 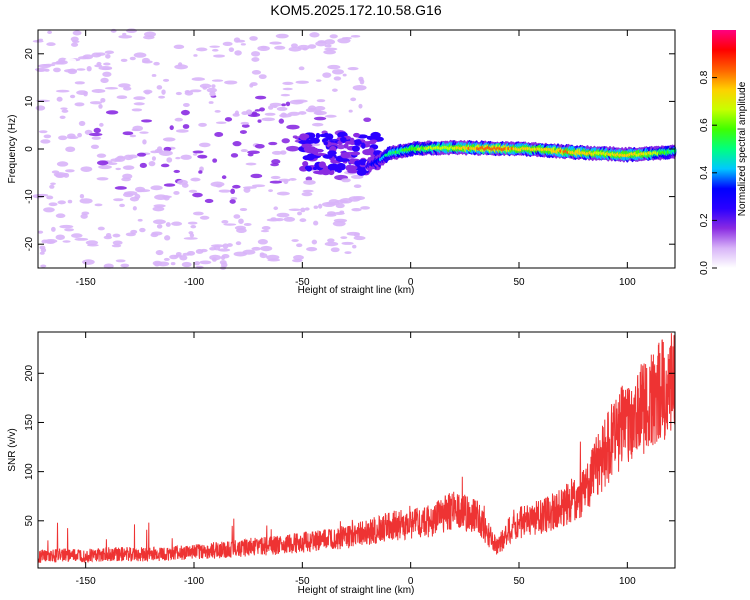 I want to click on colorbar-tick-label: 0.6, so click(x=704, y=125).